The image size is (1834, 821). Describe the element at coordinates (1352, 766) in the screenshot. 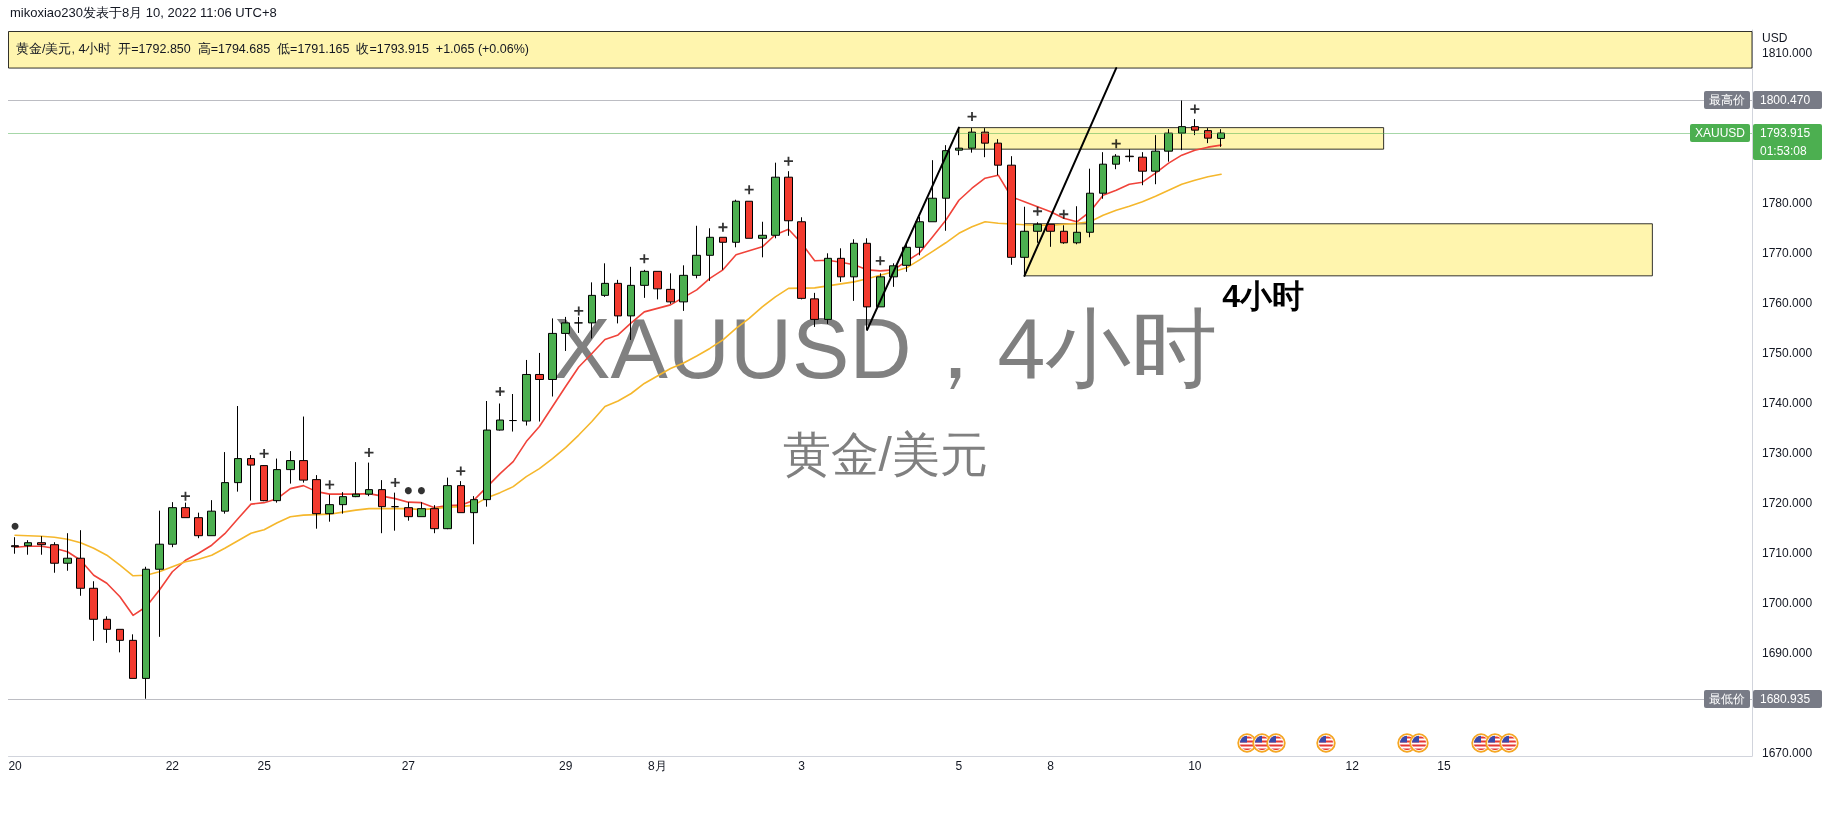

I see `x-tick-label: 12` at that location.